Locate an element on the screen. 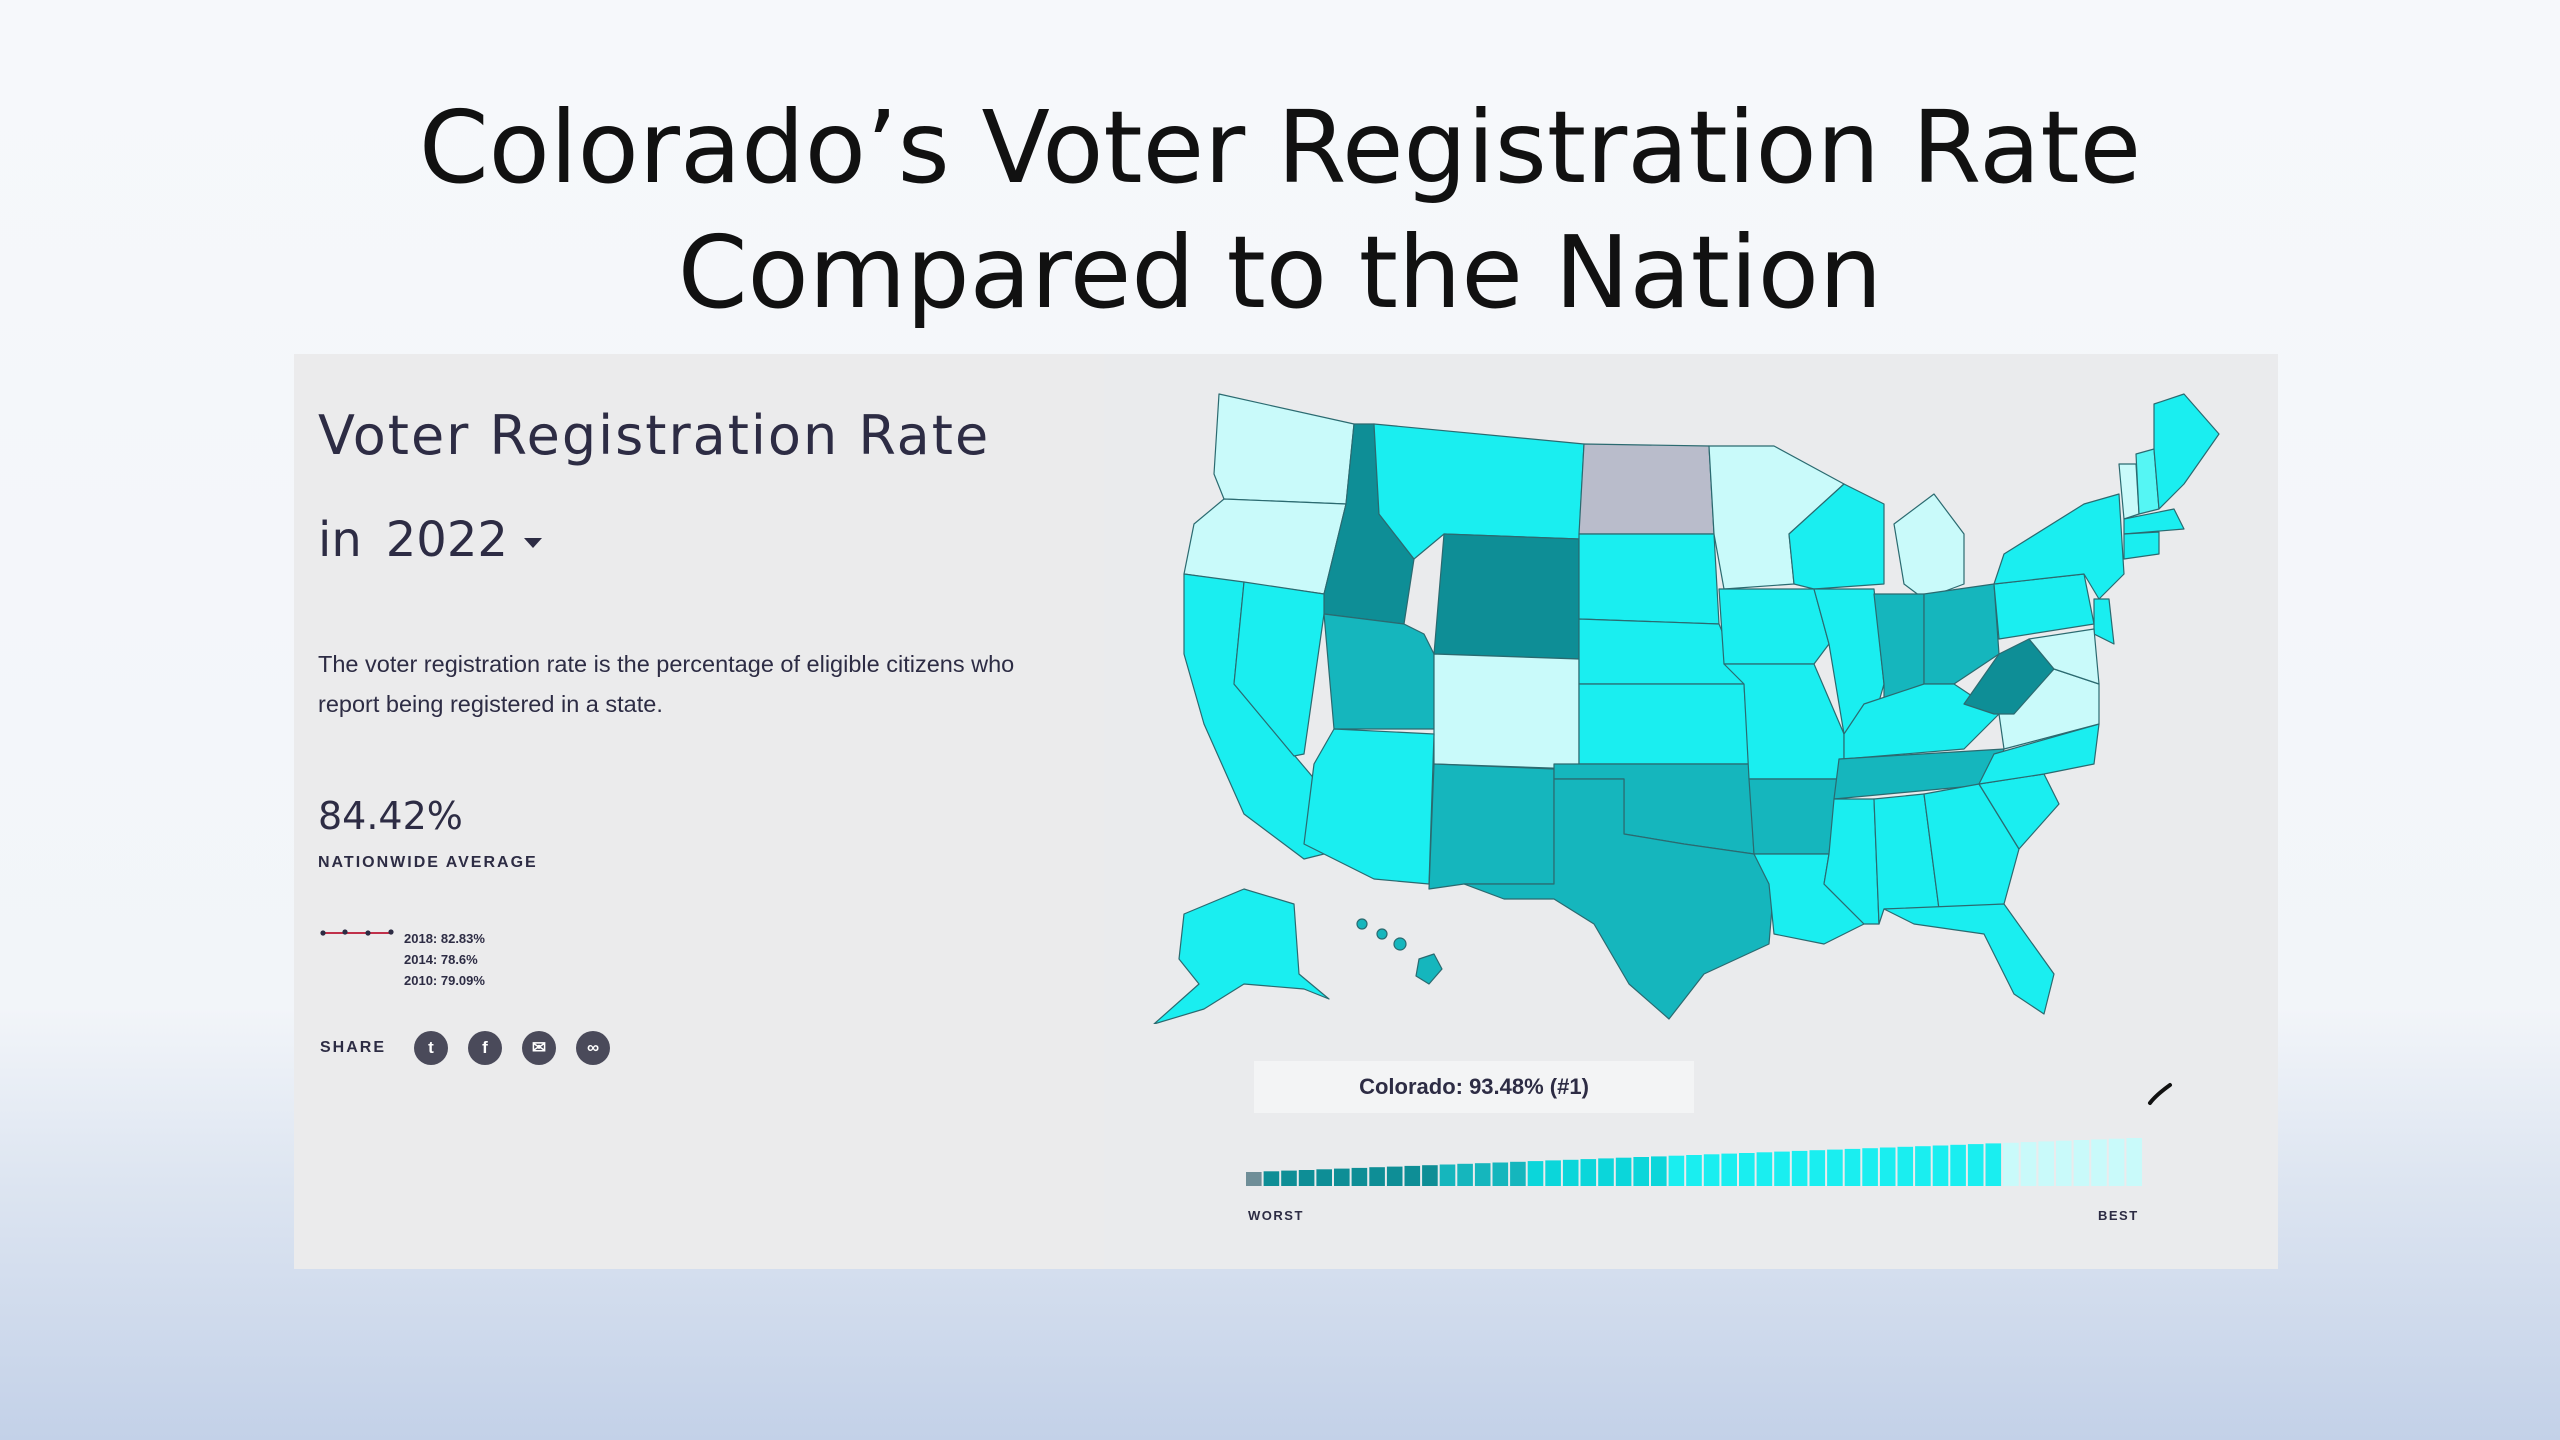  state-connecticut is located at coordinates (2141, 545).